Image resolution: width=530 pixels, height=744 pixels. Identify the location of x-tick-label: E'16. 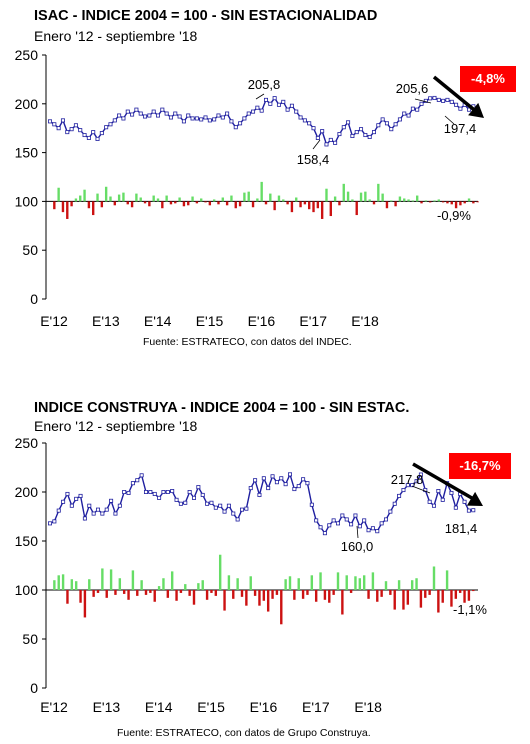
(262, 321).